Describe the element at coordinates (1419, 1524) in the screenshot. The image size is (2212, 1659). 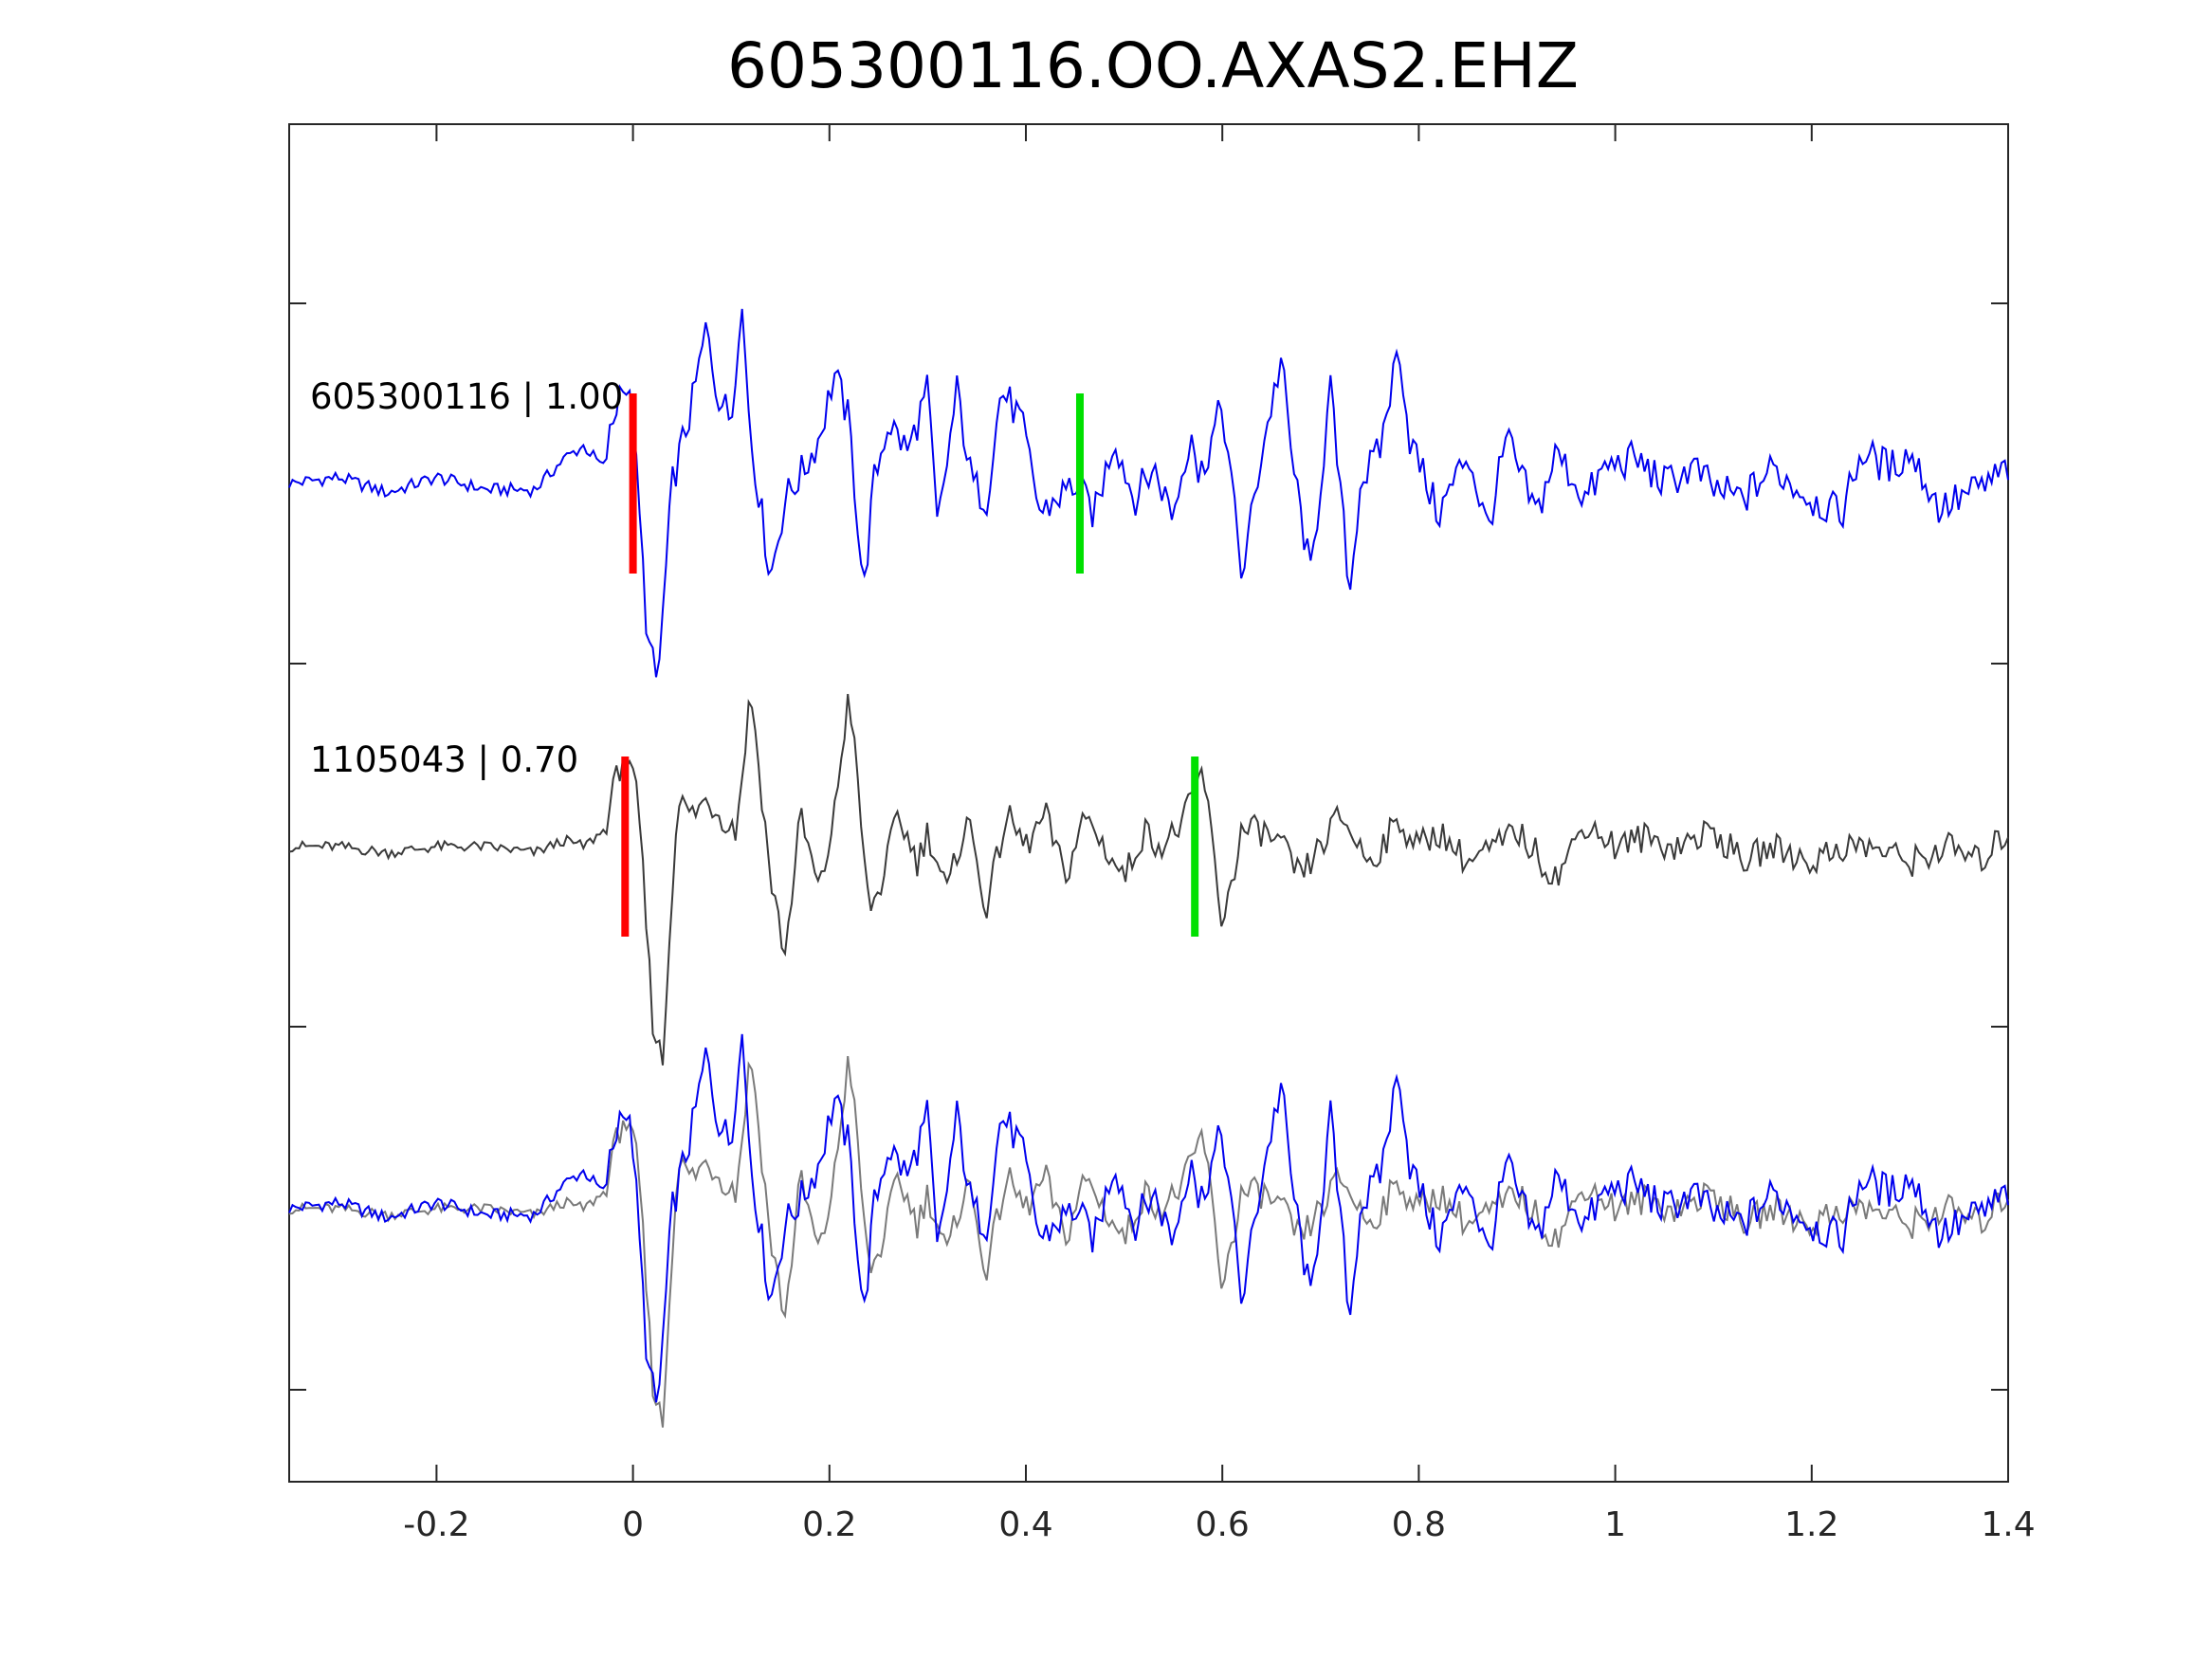
I see `x-tick-label: 0.8` at that location.